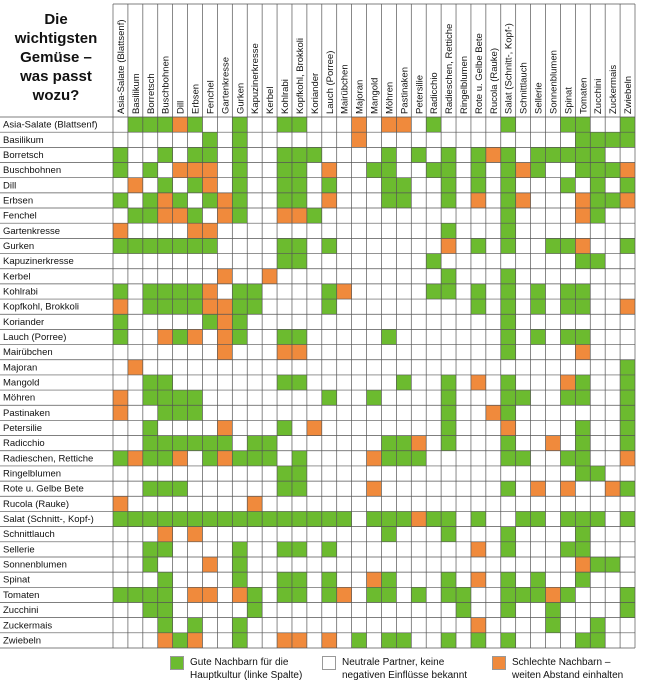 The image size is (645, 690). What do you see at coordinates (35, 565) in the screenshot?
I see `row-label: Sonnenblumen` at bounding box center [35, 565].